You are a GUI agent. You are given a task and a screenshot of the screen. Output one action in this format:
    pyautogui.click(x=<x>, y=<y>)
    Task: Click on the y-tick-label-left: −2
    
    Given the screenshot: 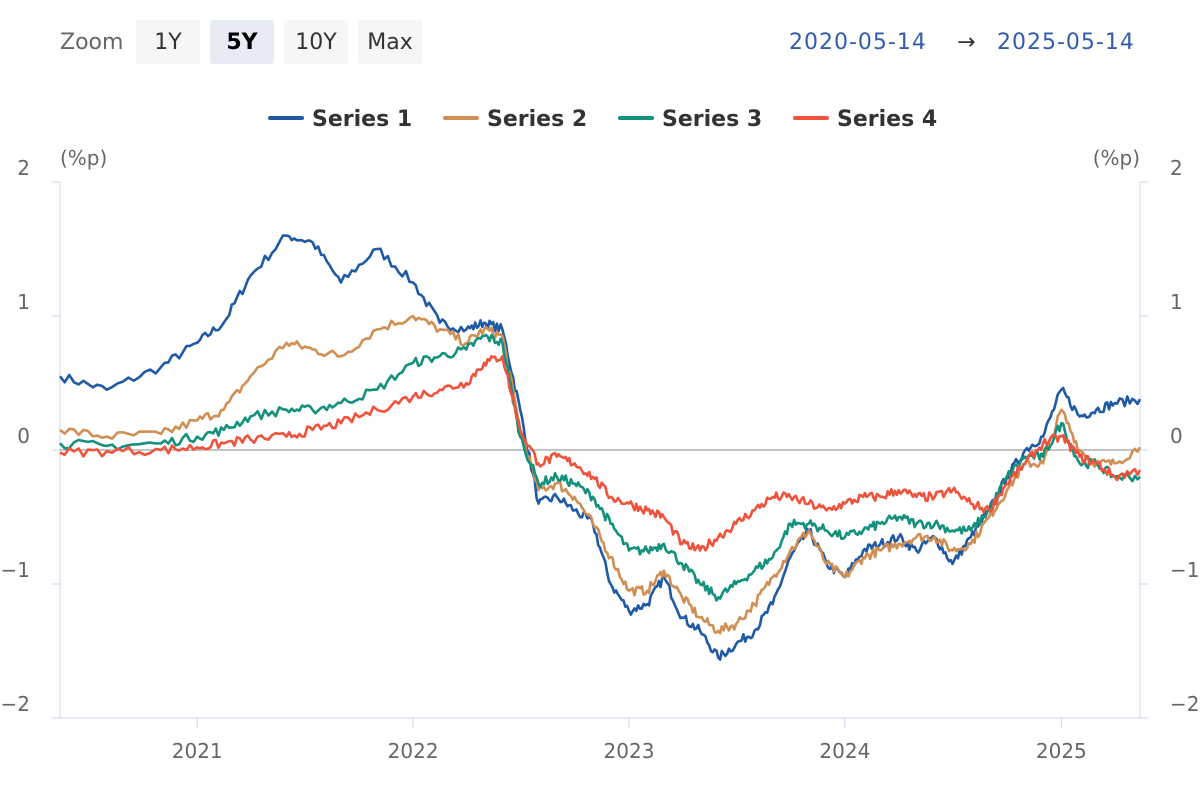 What is the action you would take?
    pyautogui.click(x=15, y=704)
    